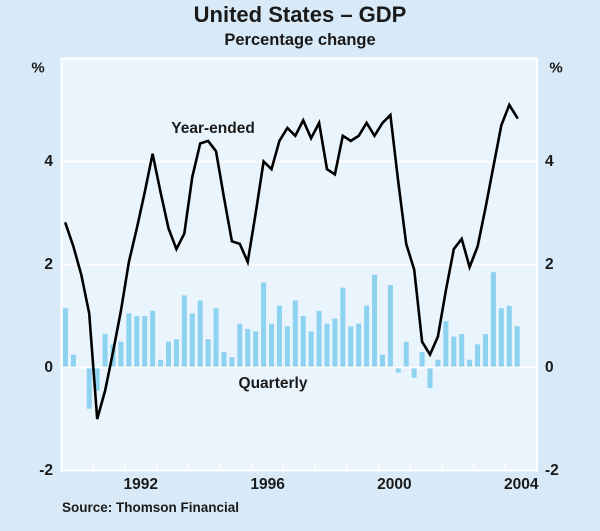  Describe the element at coordinates (141, 484) in the screenshot. I see `x-tick-label-1992: 1992` at that location.